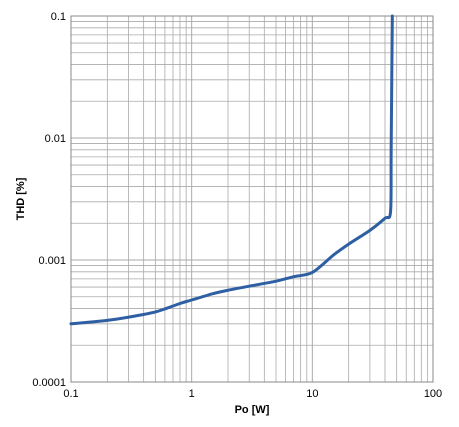 The image size is (459, 427). What do you see at coordinates (21, 198) in the screenshot?
I see `y-axis-label: THD [%]` at bounding box center [21, 198].